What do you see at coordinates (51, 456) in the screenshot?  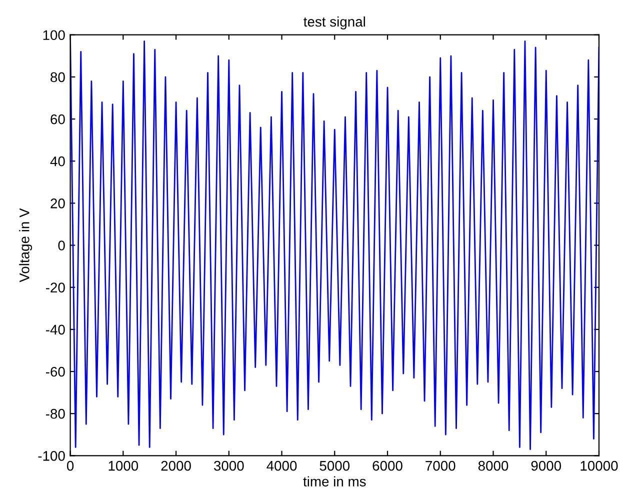 I see `y-tick-label: -100` at bounding box center [51, 456].